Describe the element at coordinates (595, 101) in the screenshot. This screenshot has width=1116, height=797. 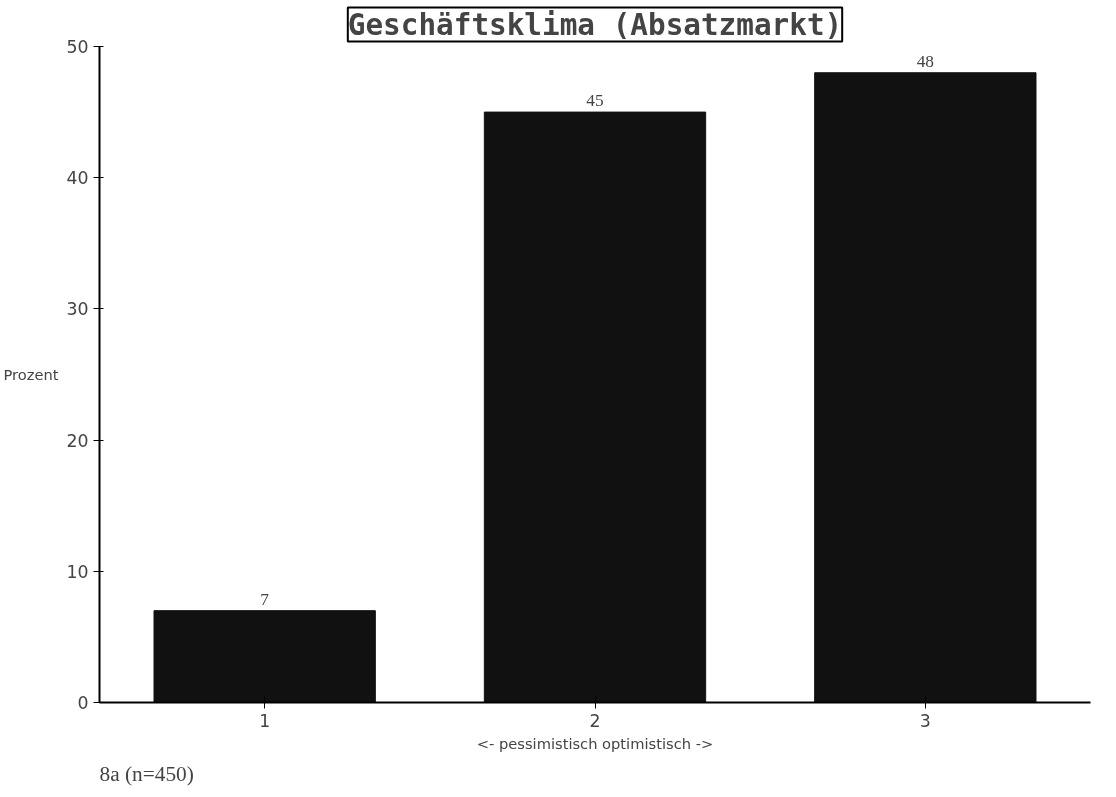
I see `data-label: 45` at that location.